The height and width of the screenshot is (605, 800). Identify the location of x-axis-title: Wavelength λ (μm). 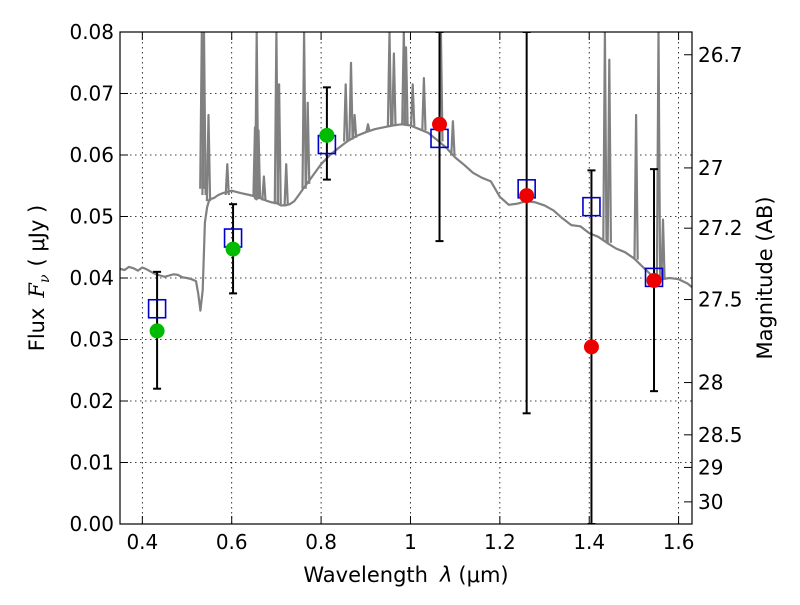
(405, 575).